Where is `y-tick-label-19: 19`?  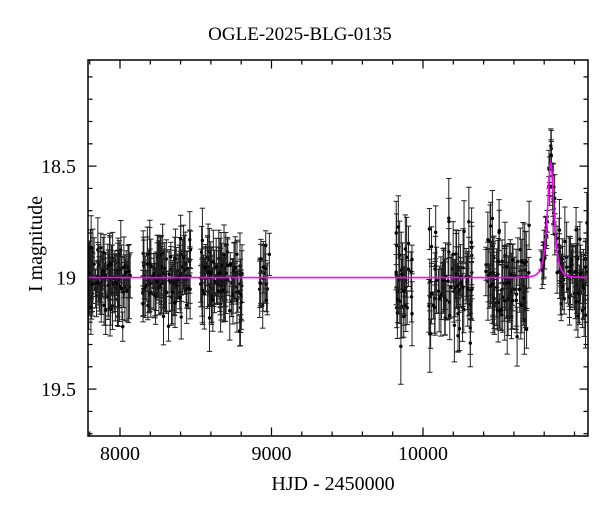 y-tick-label-19: 19 is located at coordinates (66, 279).